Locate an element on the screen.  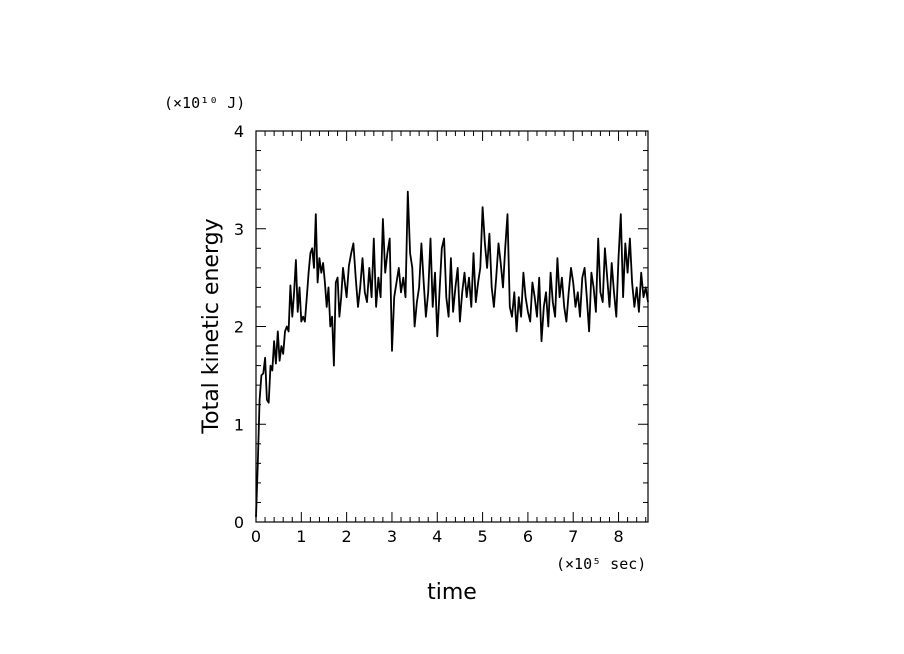
x-tick-label: 1 is located at coordinates (301, 536).